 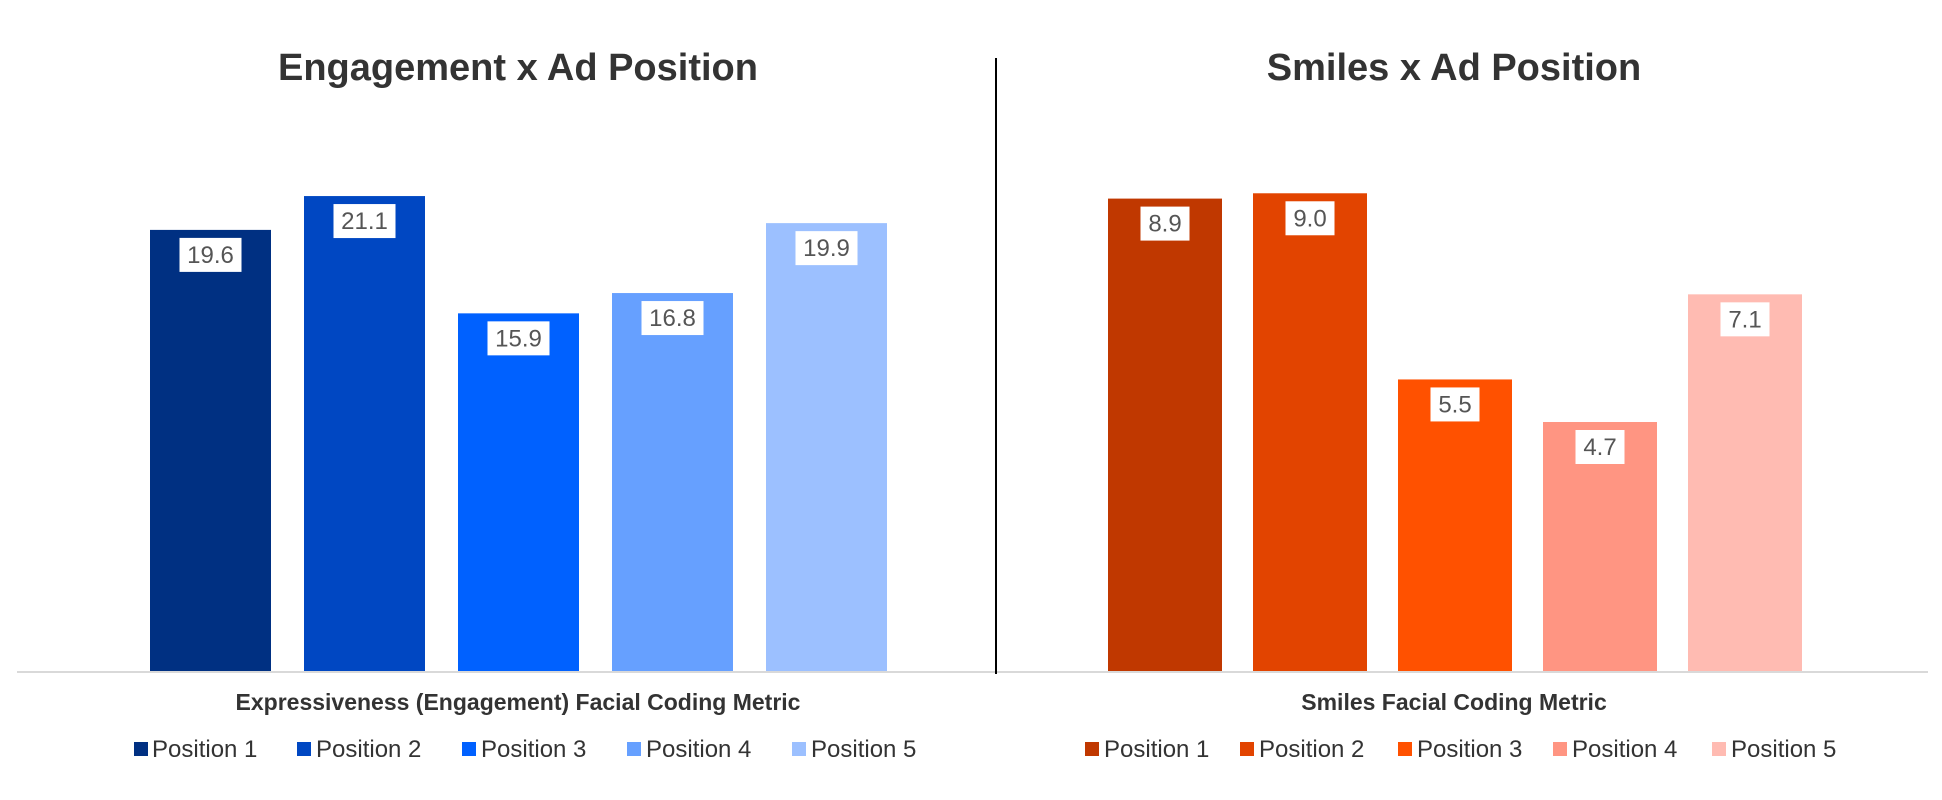 I want to click on data-label: 21.1, so click(x=364, y=221).